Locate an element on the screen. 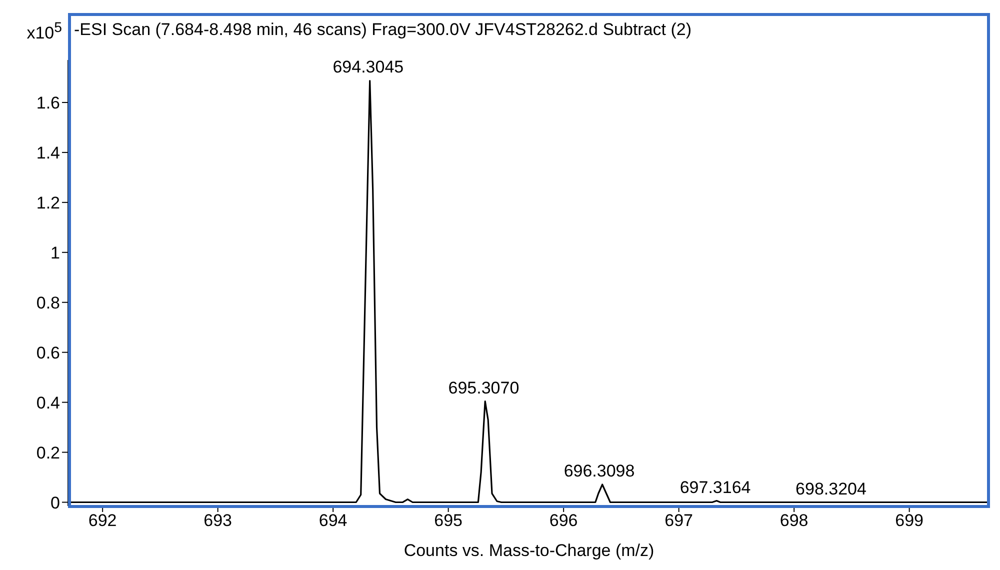 Image resolution: width=1000 pixels, height=570 pixels. x-tick-label: 694 is located at coordinates (333, 520).